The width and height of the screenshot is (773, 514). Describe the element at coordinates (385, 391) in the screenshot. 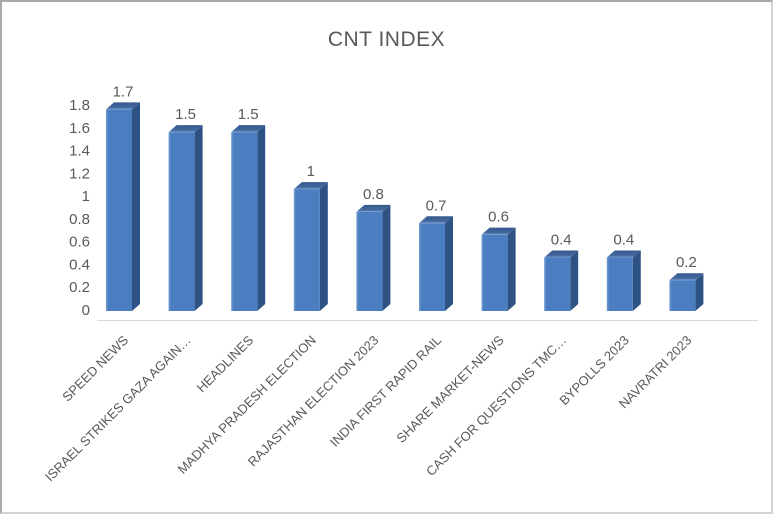

I see `x-axis-category-label: INDIA FIRST RAPID RAIL` at that location.